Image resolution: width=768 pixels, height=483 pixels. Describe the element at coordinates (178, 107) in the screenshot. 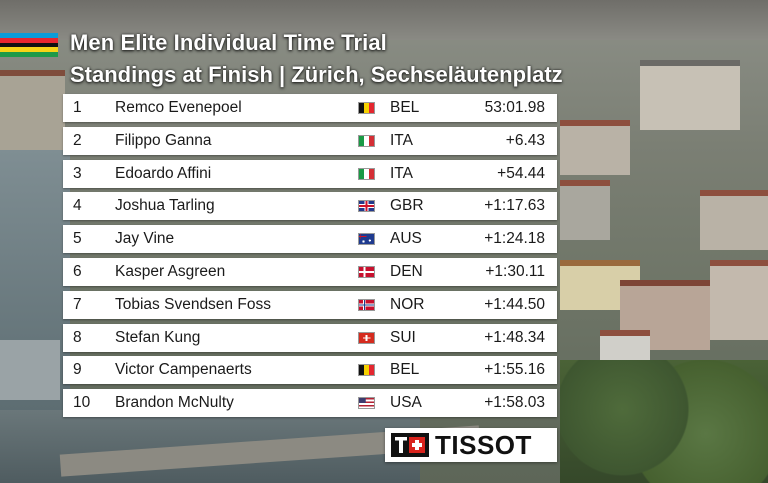

I see `rider-name: Remco Evenepoel` at that location.